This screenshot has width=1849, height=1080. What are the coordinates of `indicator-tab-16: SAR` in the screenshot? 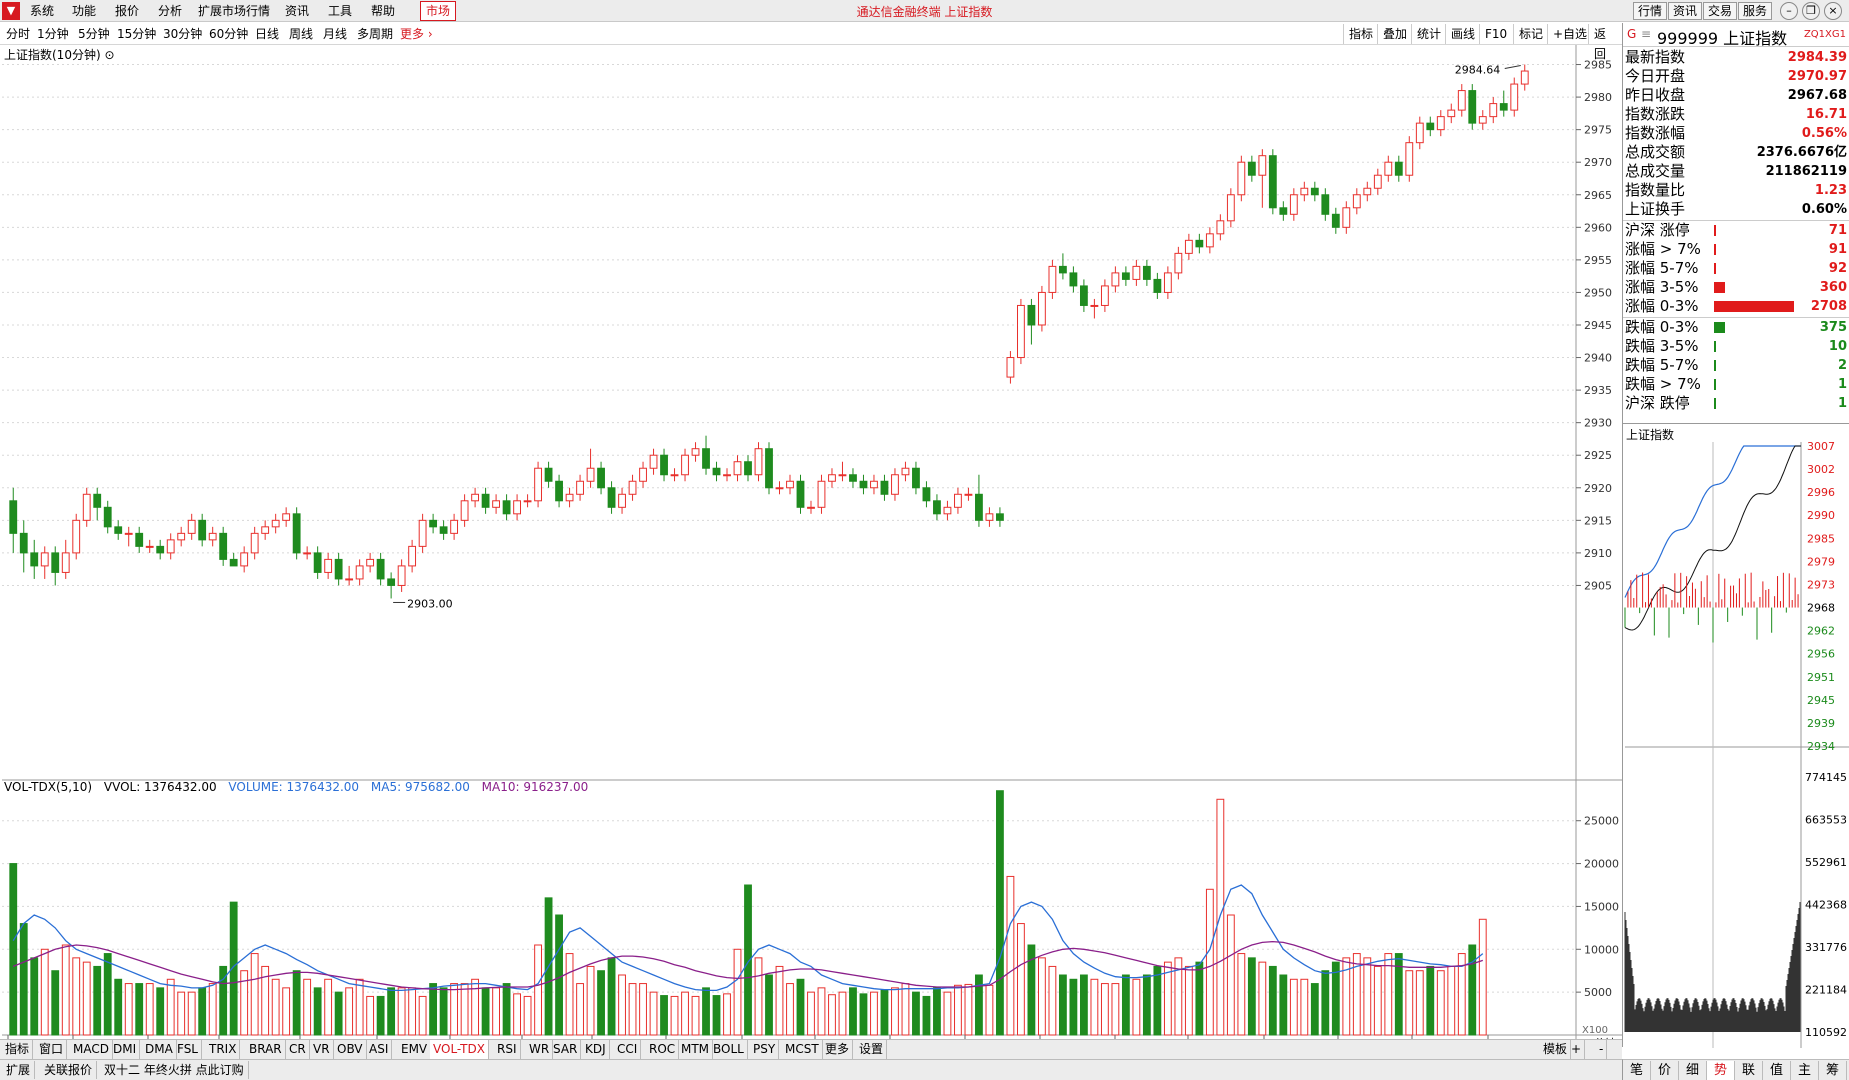 It's located at (566, 1049).